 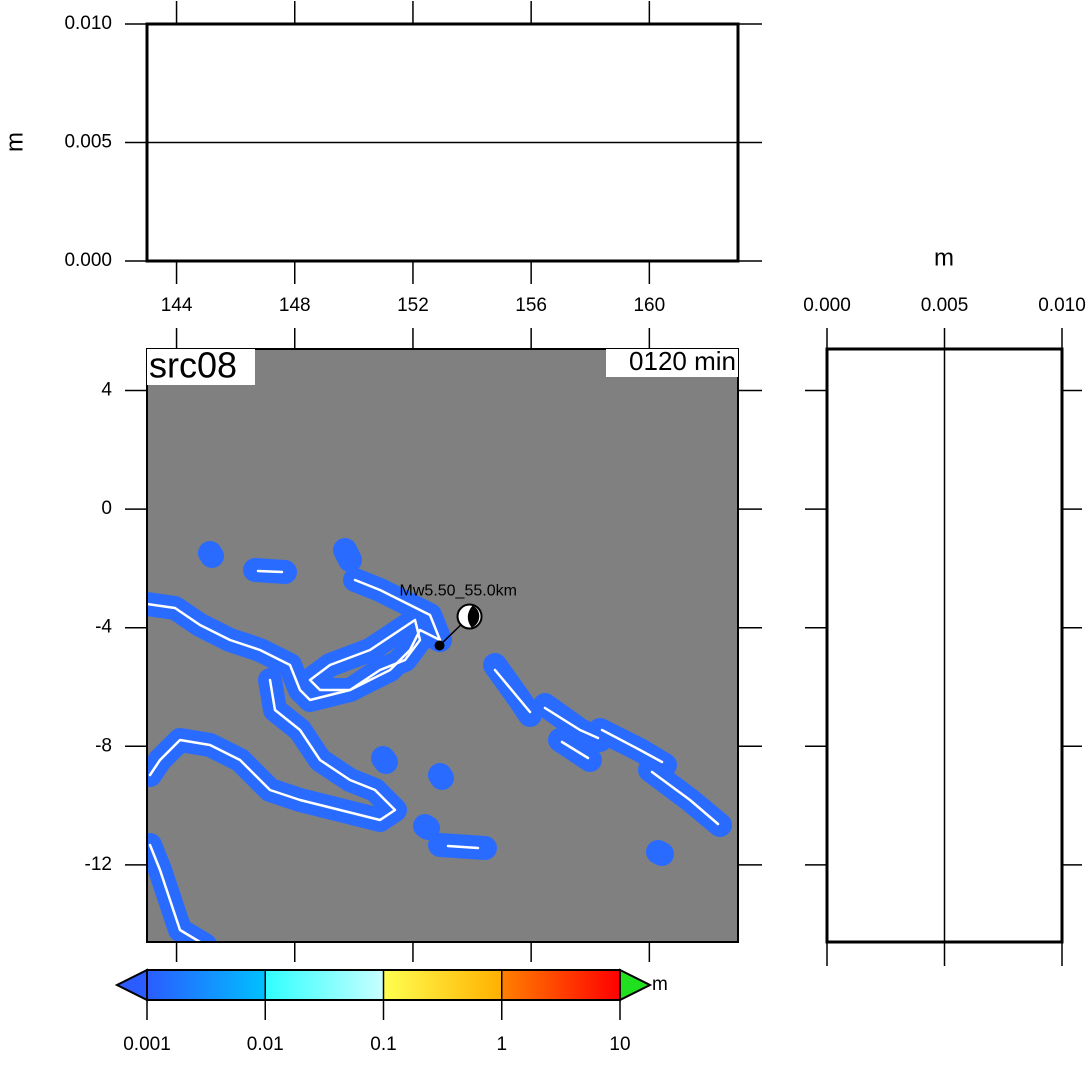 I want to click on colorbar-tick-label: 0.1, so click(x=383, y=1044).